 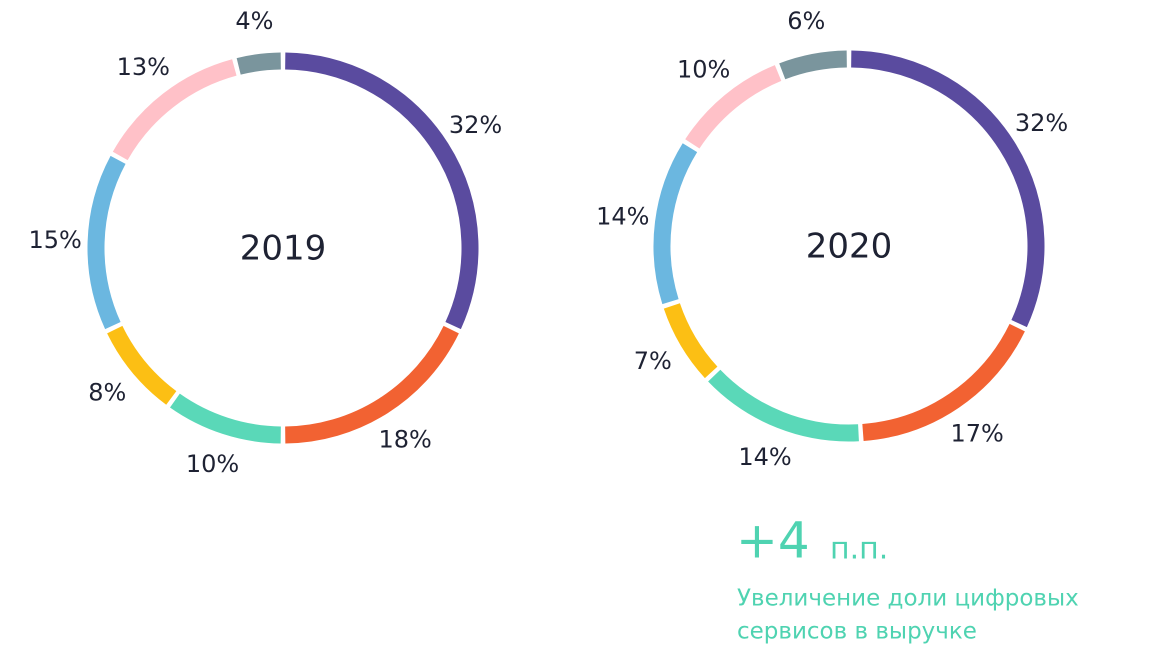 What do you see at coordinates (857, 632) in the screenshot?
I see `note: сервисов в выручке` at bounding box center [857, 632].